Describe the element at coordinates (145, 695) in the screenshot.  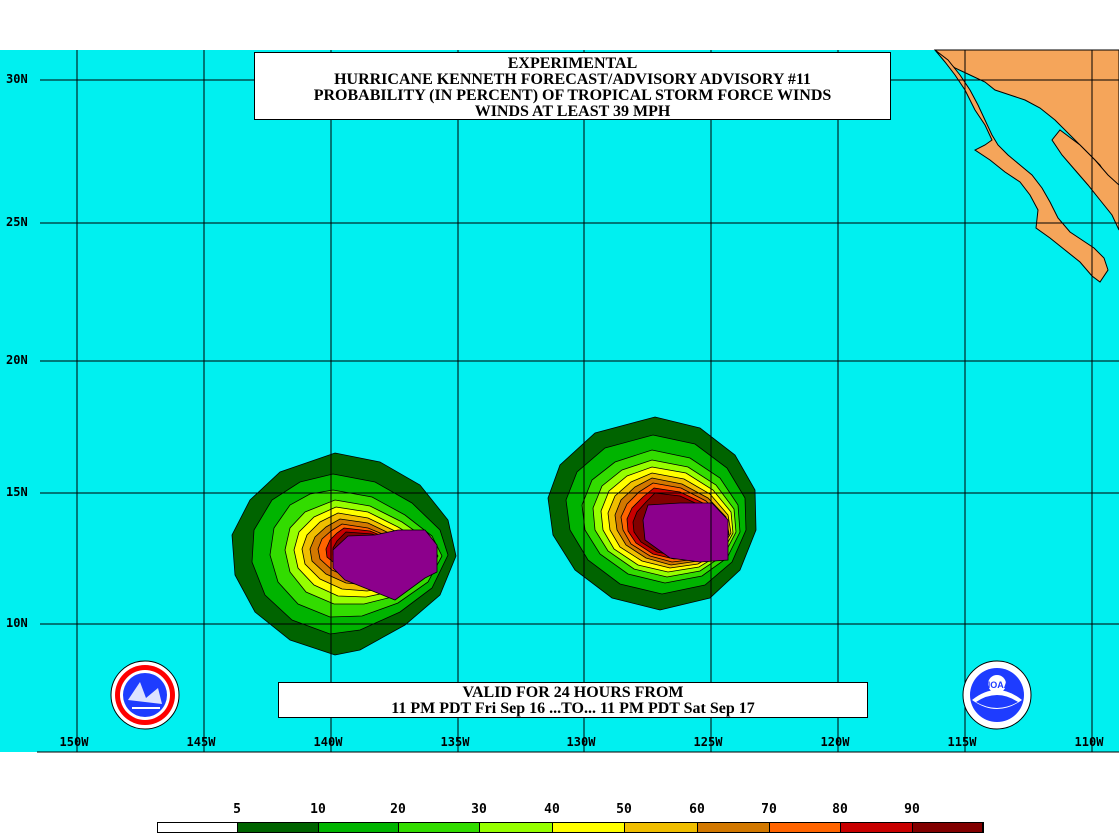
I see `nws-logo-icon` at that location.